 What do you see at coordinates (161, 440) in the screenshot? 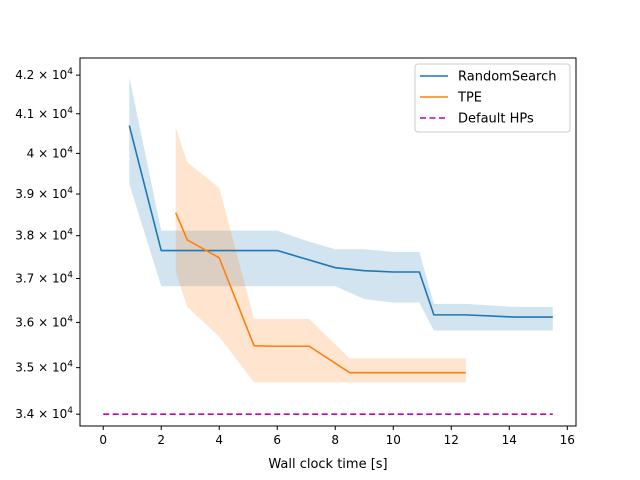
I see `x-tick-label: 2` at bounding box center [161, 440].